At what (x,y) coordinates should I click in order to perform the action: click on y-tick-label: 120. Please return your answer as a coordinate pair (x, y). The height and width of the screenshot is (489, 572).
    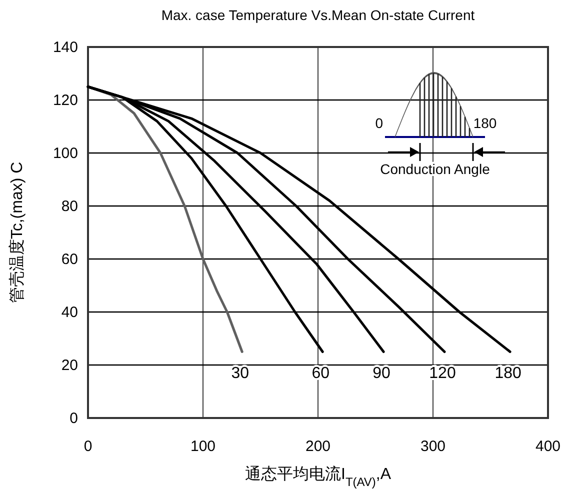
    Looking at the image, I should click on (65, 100).